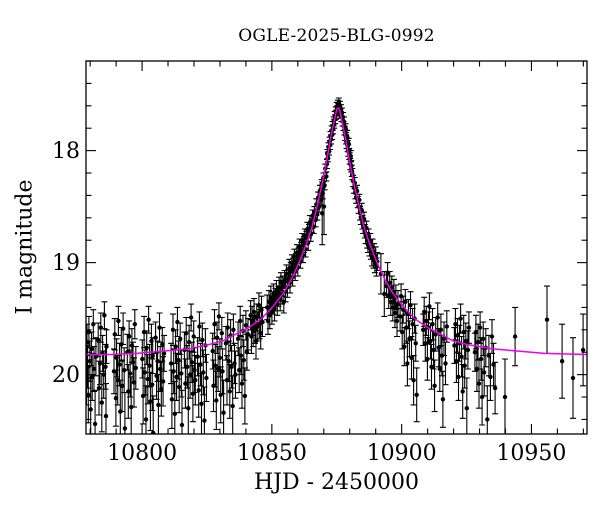  Describe the element at coordinates (336, 482) in the screenshot. I see `x-axis-label: HJD - 2450000` at that location.